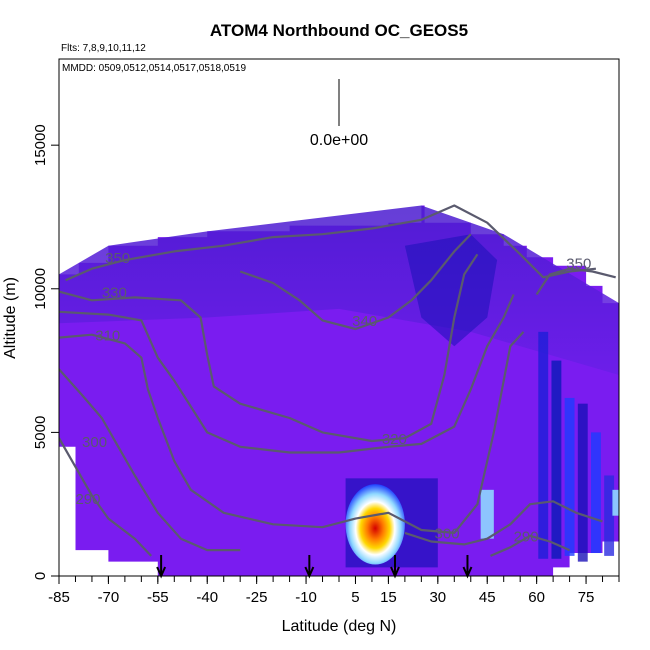 This screenshot has width=650, height=650. I want to click on x-tick-label: -40, so click(207, 597).